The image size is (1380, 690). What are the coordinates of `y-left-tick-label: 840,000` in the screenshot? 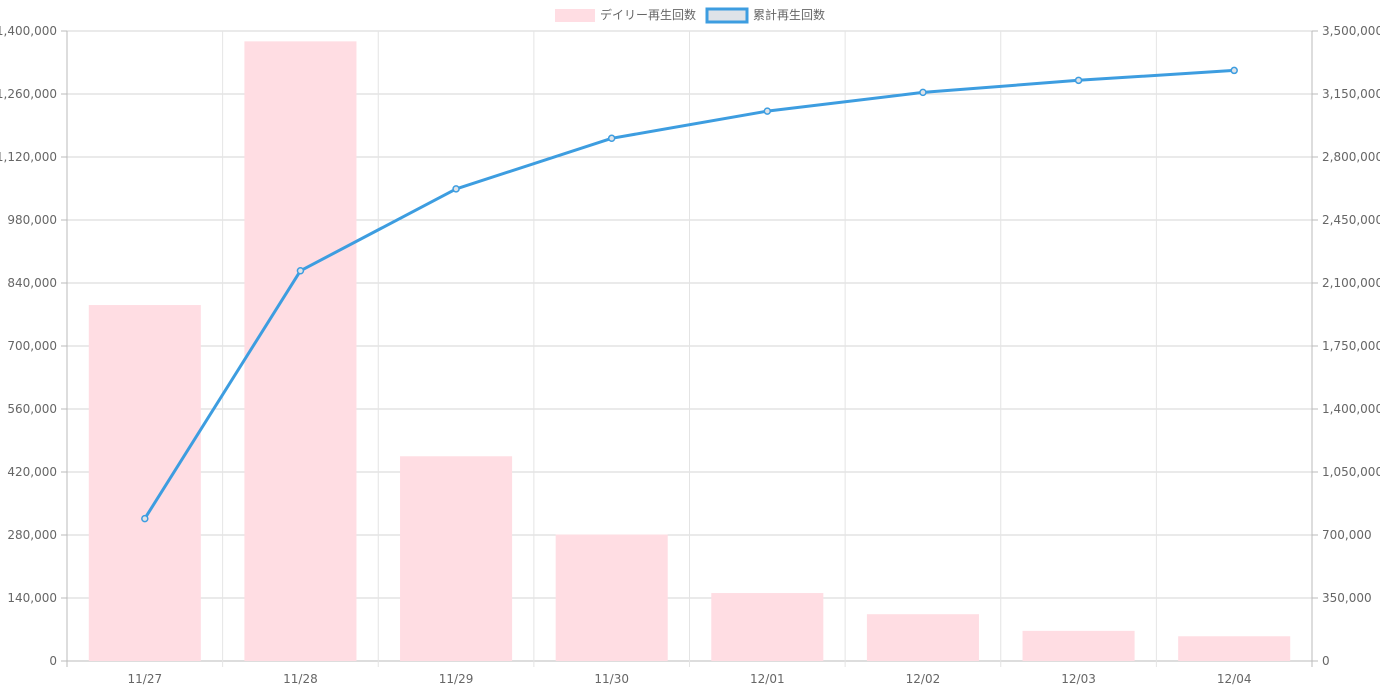 It's located at (32, 283).